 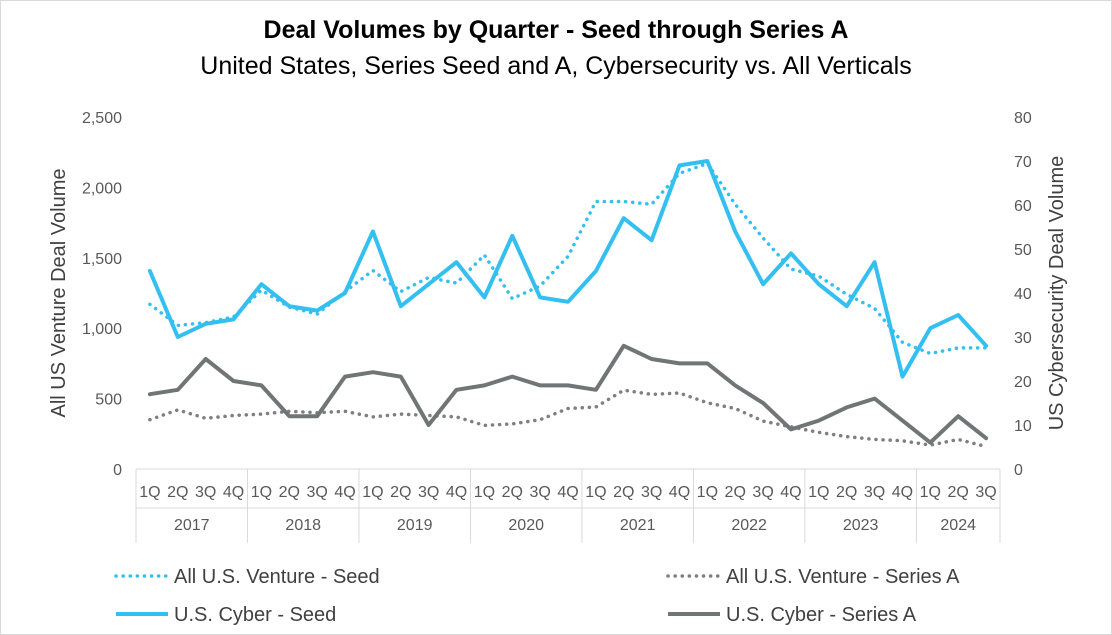 What do you see at coordinates (1023, 294) in the screenshot?
I see `y-right-tick-label: 40` at bounding box center [1023, 294].